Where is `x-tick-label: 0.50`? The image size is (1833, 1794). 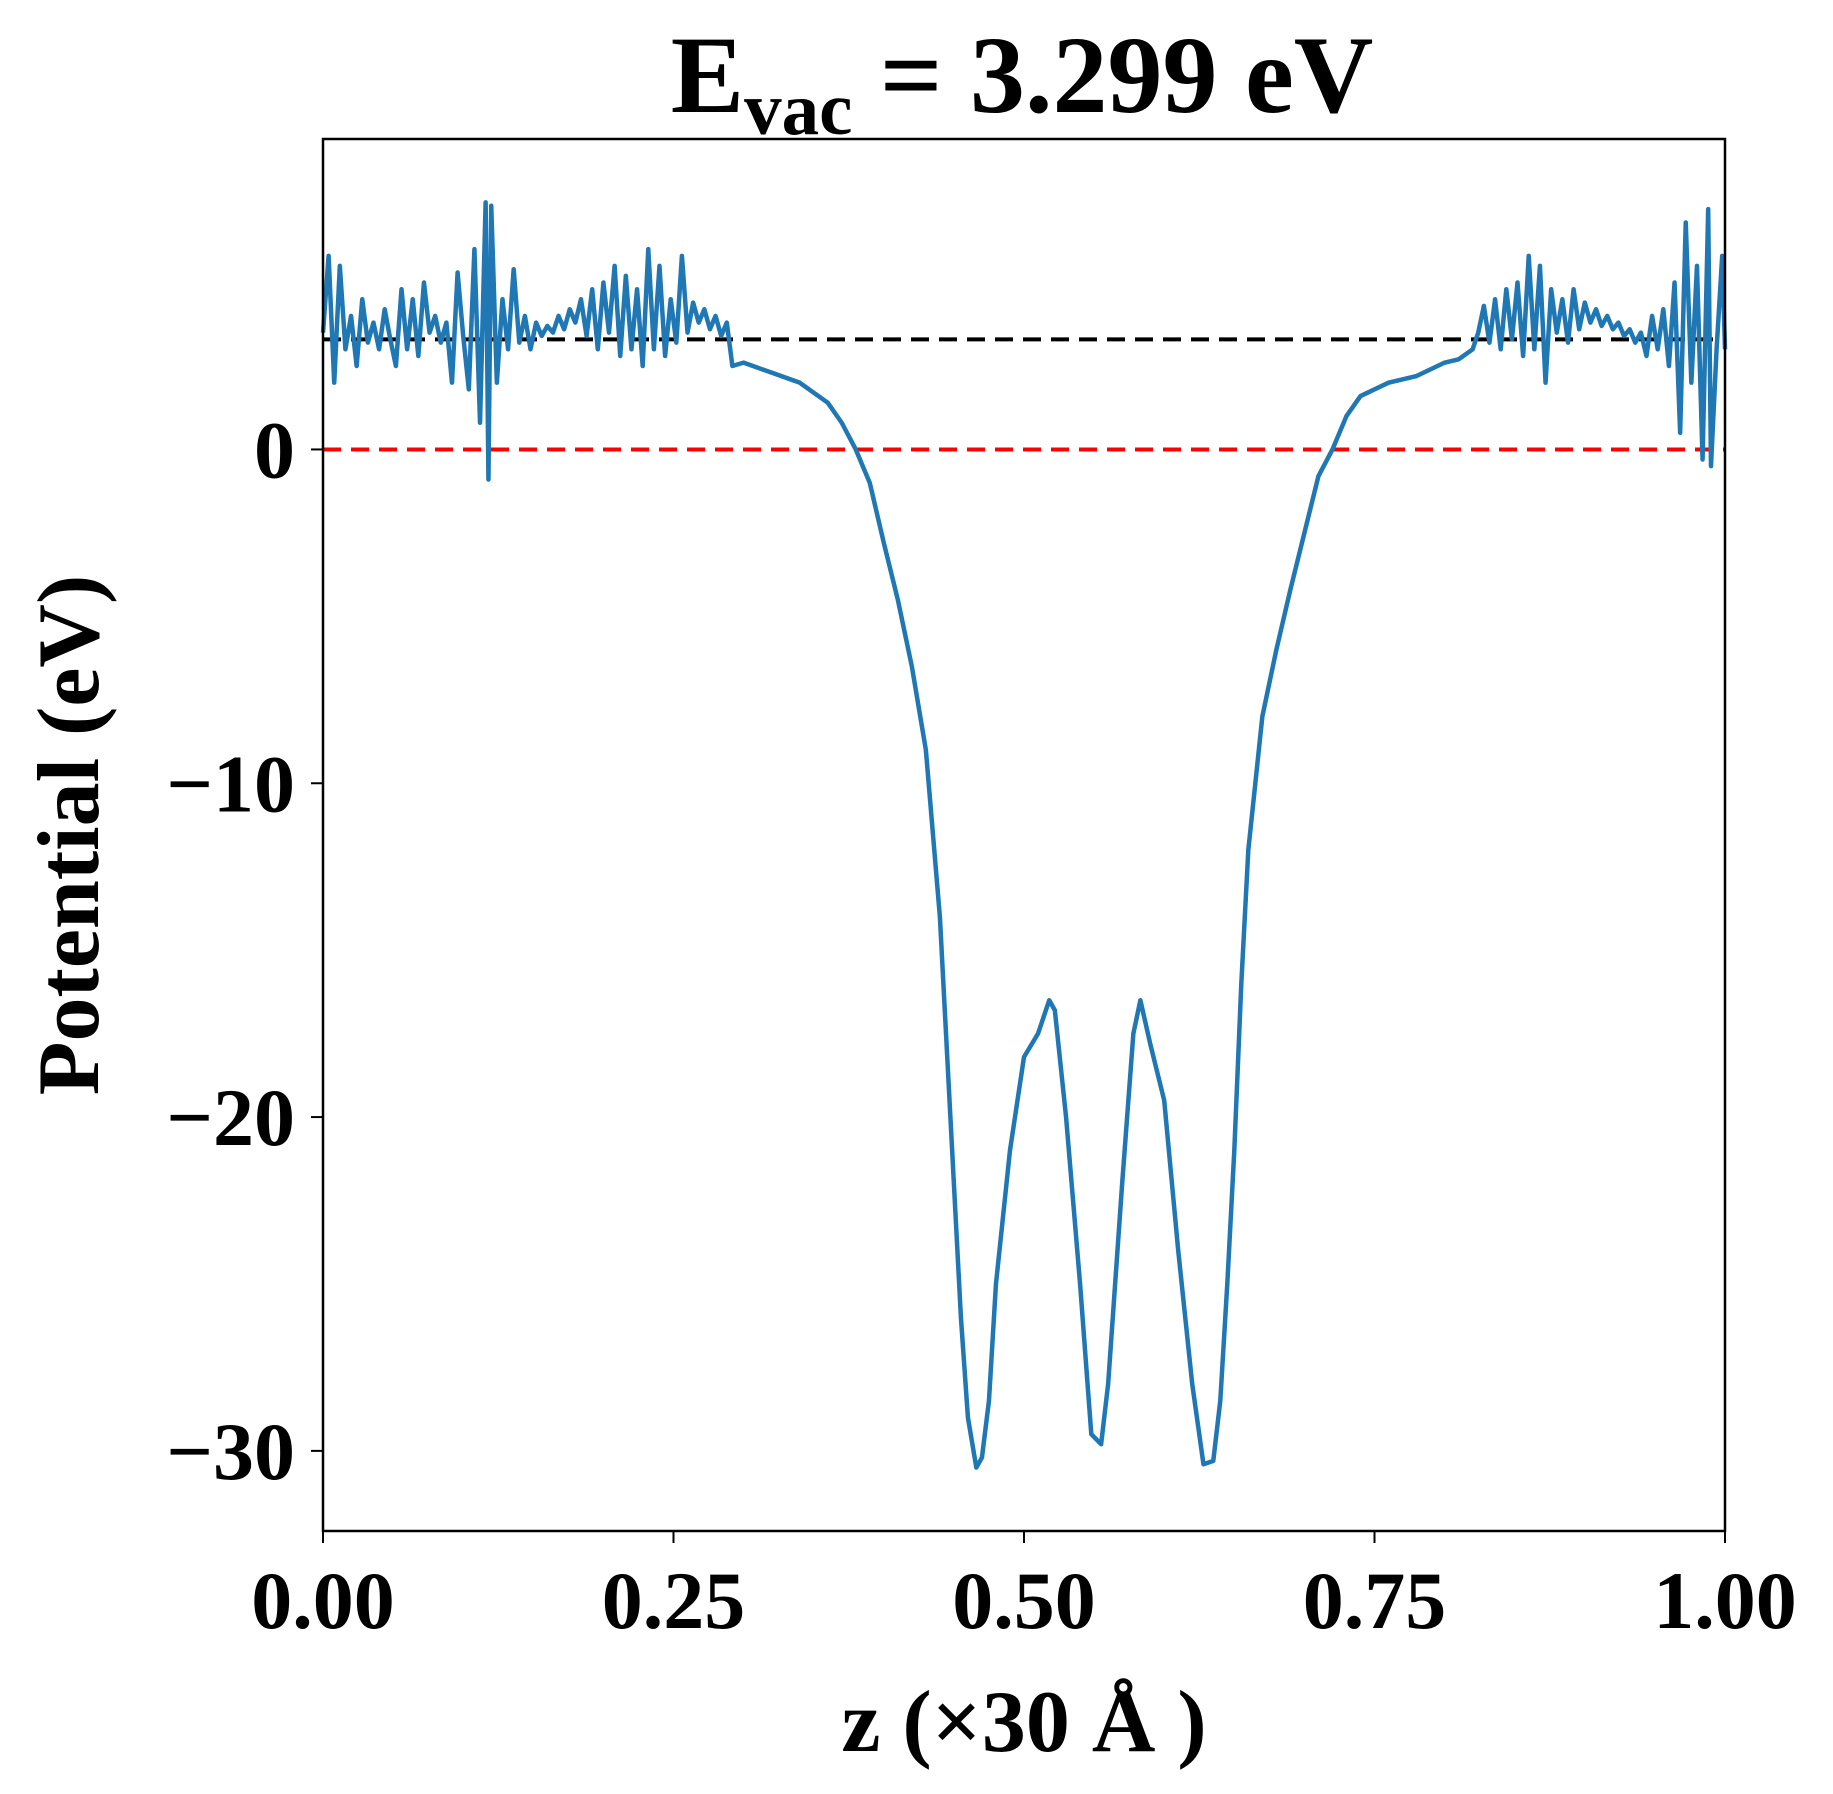 x-tick-label: 0.50 is located at coordinates (1024, 1600).